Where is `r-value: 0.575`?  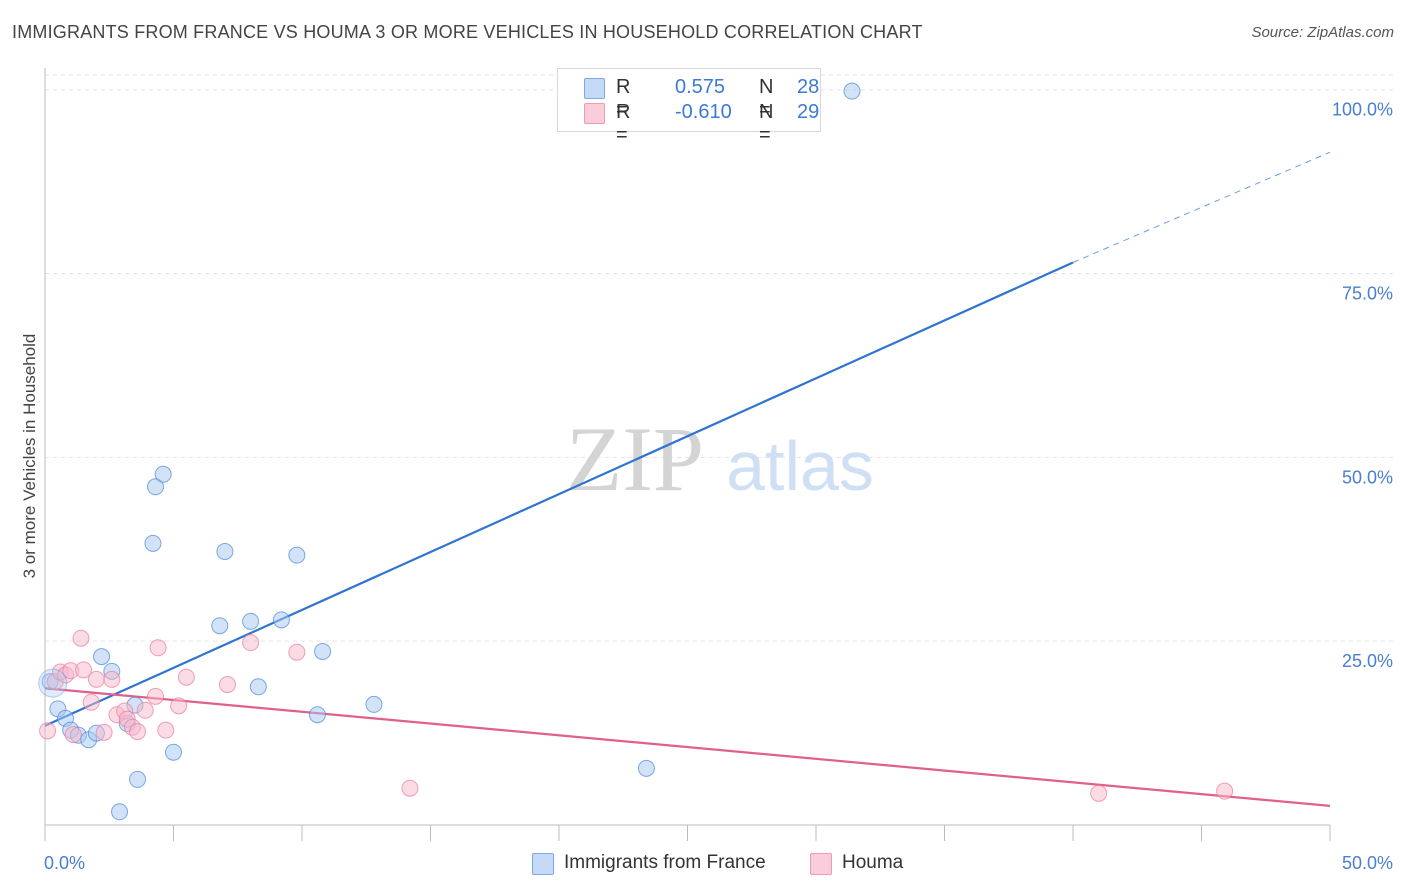
r-value: 0.575 is located at coordinates (700, 87).